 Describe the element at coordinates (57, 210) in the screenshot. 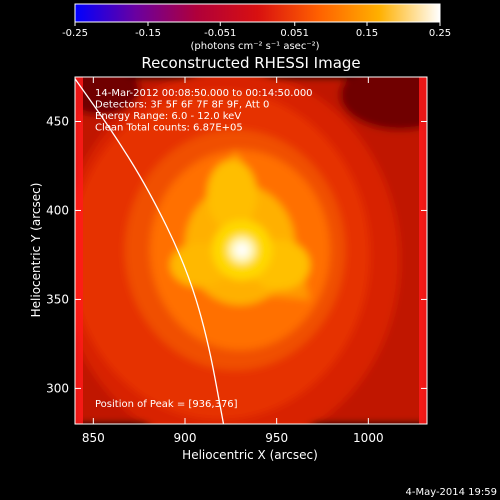

I see `y-tick-label: 400` at that location.